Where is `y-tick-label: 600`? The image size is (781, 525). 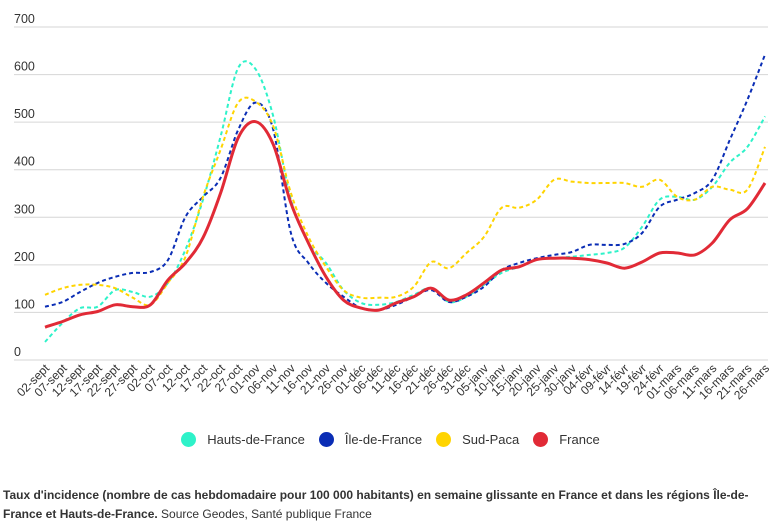 y-tick-label: 600 is located at coordinates (24, 67).